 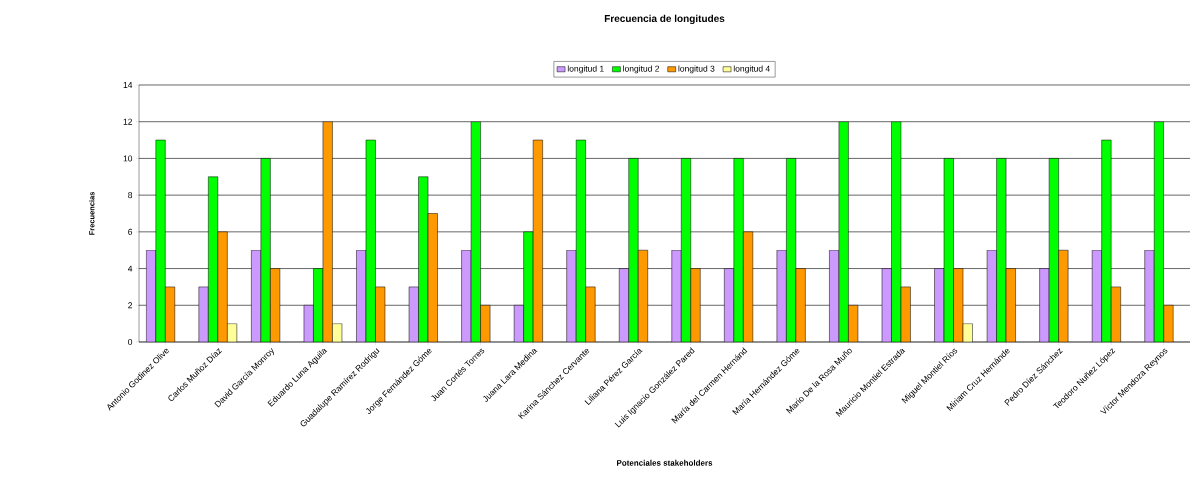 I want to click on y-tick-label: 14, so click(x=128, y=85).